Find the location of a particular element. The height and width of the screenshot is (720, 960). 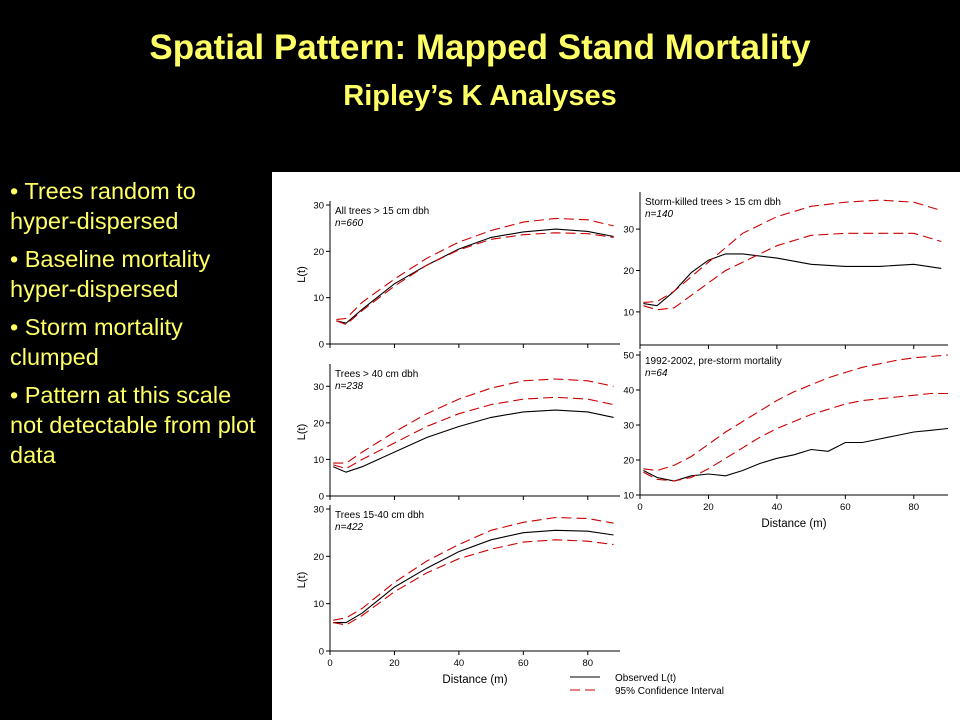

plot-title: All trees > 15 cm dbh is located at coordinates (382, 211).